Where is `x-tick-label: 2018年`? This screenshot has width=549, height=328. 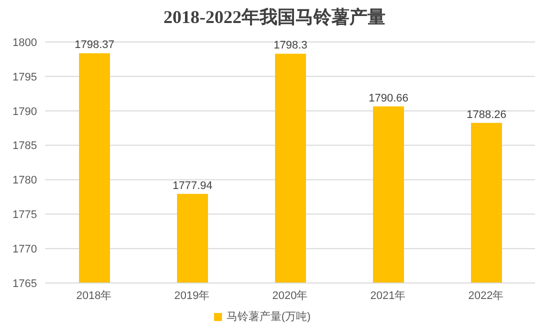
x-tick-label: 2018年 is located at coordinates (94, 296).